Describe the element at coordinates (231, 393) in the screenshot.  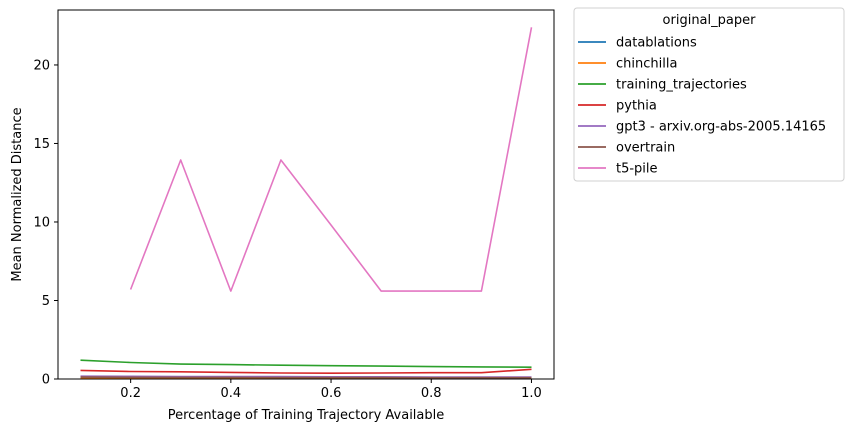
I see `x-tick-label: 0.4` at that location.